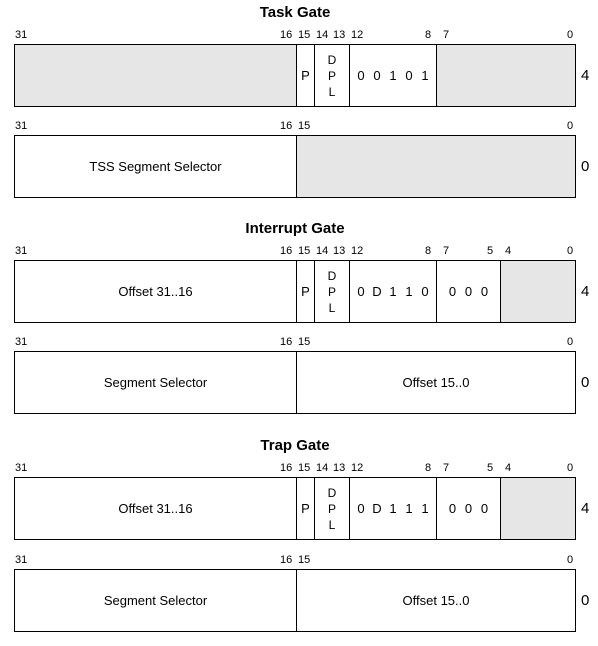 Image resolution: width=598 pixels, height=646 pixels. What do you see at coordinates (155, 166) in the screenshot?
I see `tss-segment-selector-field: TSS Segment Selector` at bounding box center [155, 166].